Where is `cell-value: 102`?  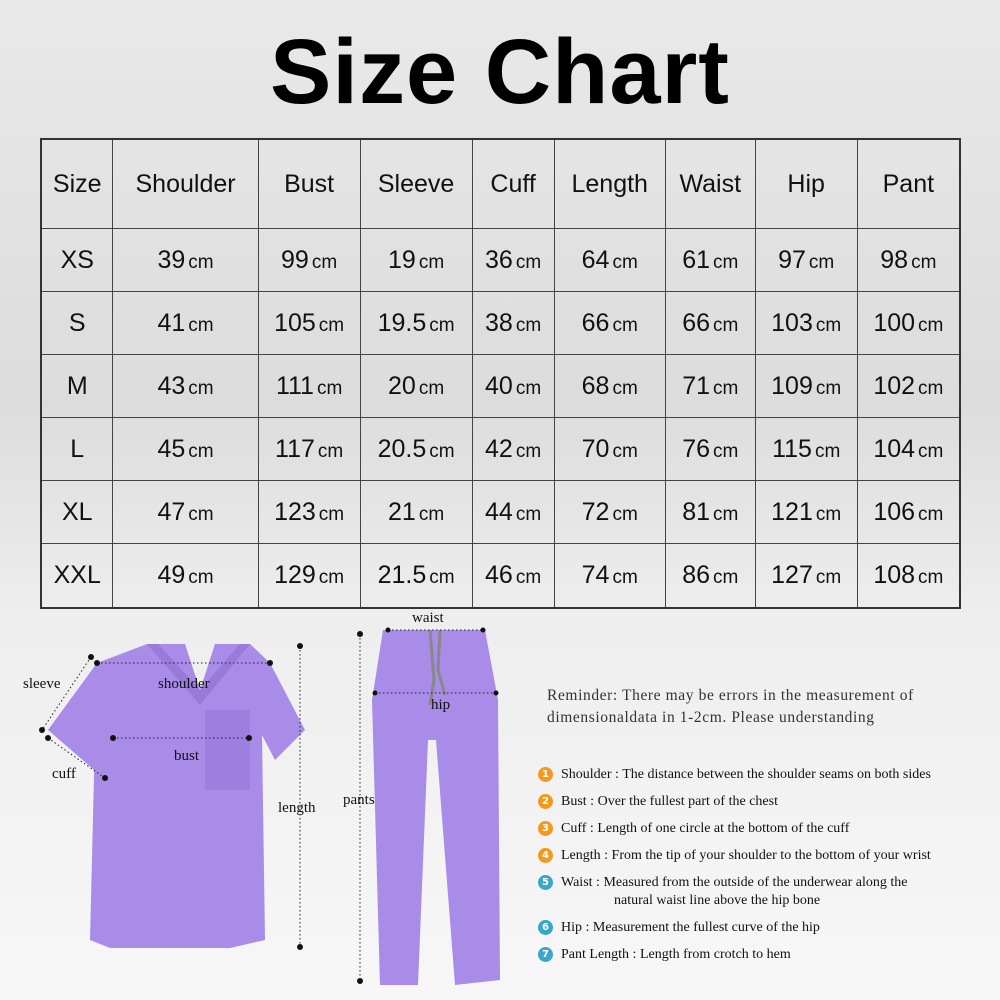 cell-value: 102 is located at coordinates (894, 385).